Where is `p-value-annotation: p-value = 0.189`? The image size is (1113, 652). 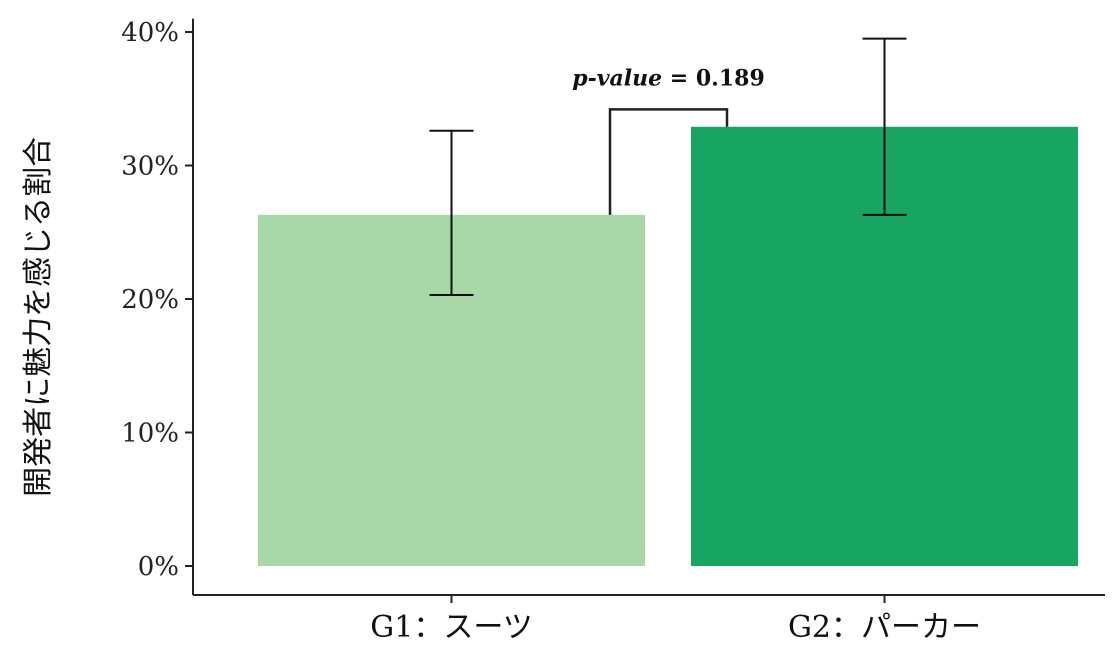
p-value-annotation: p-value = 0.189 is located at coordinates (668, 140).